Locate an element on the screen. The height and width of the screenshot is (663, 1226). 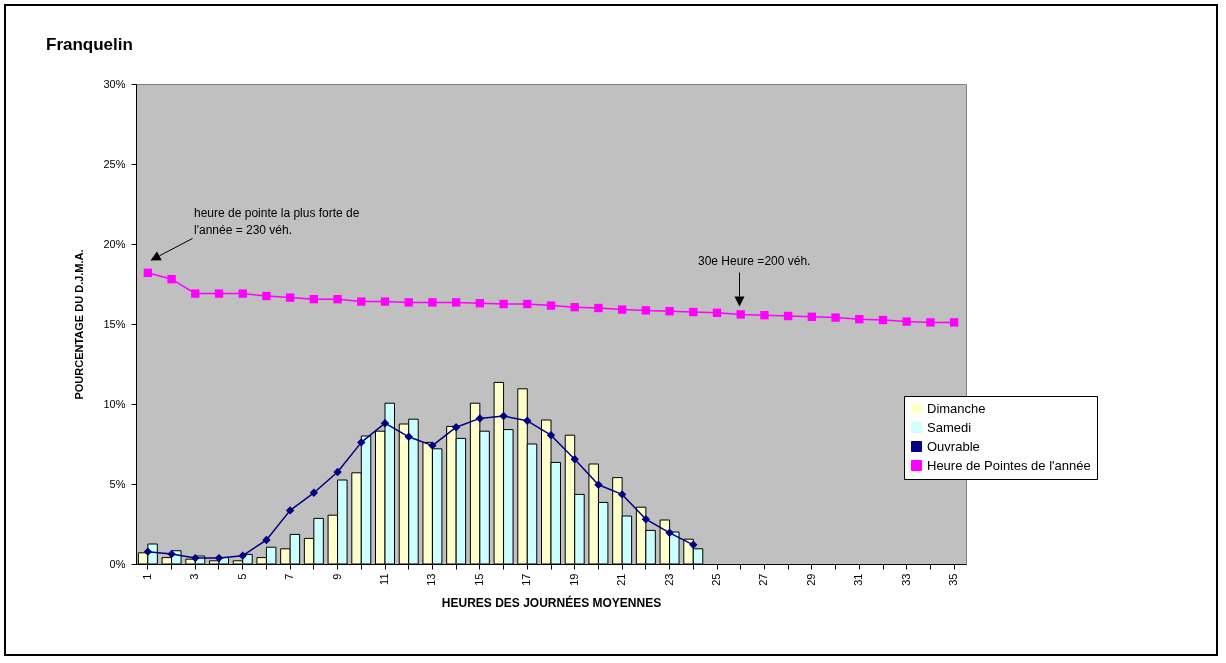
x-tick-label: 11 is located at coordinates (384, 579).